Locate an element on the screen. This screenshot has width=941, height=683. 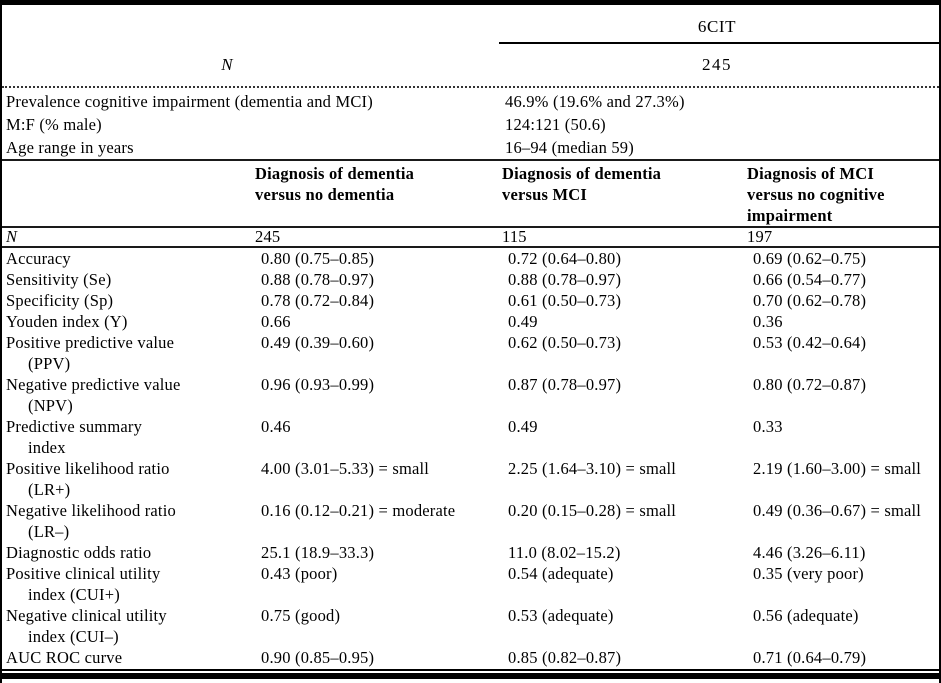
row-label: Negative predictive value (NPV) is located at coordinates (130, 395).